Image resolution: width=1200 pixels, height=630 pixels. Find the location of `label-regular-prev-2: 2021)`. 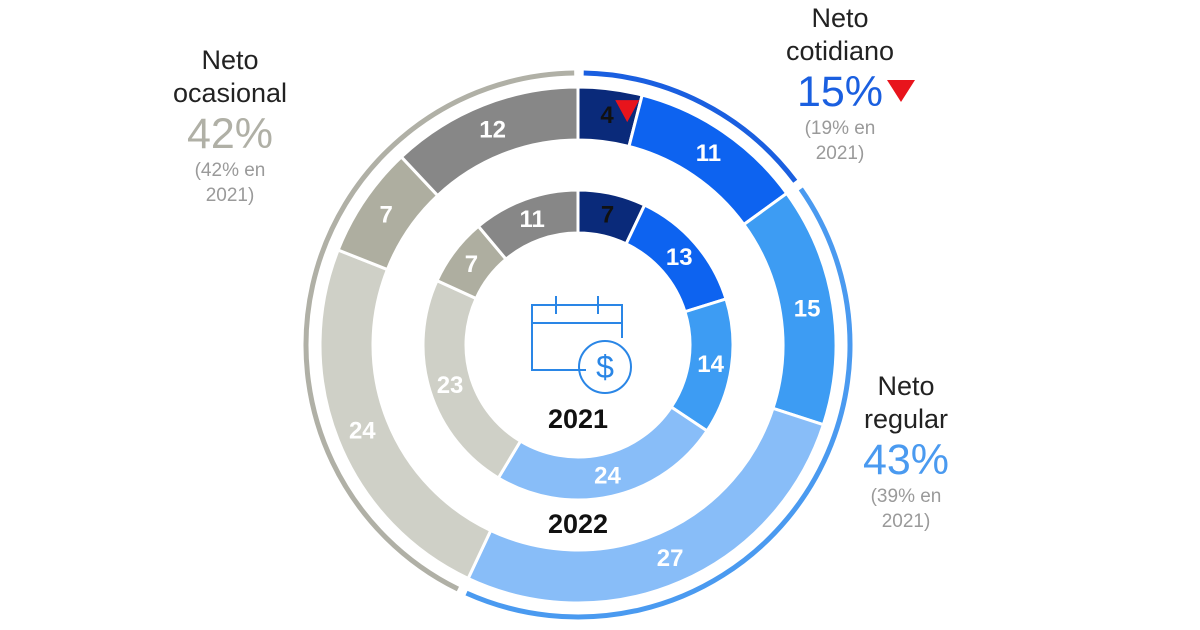

label-regular-prev-2: 2021) is located at coordinates (906, 521).